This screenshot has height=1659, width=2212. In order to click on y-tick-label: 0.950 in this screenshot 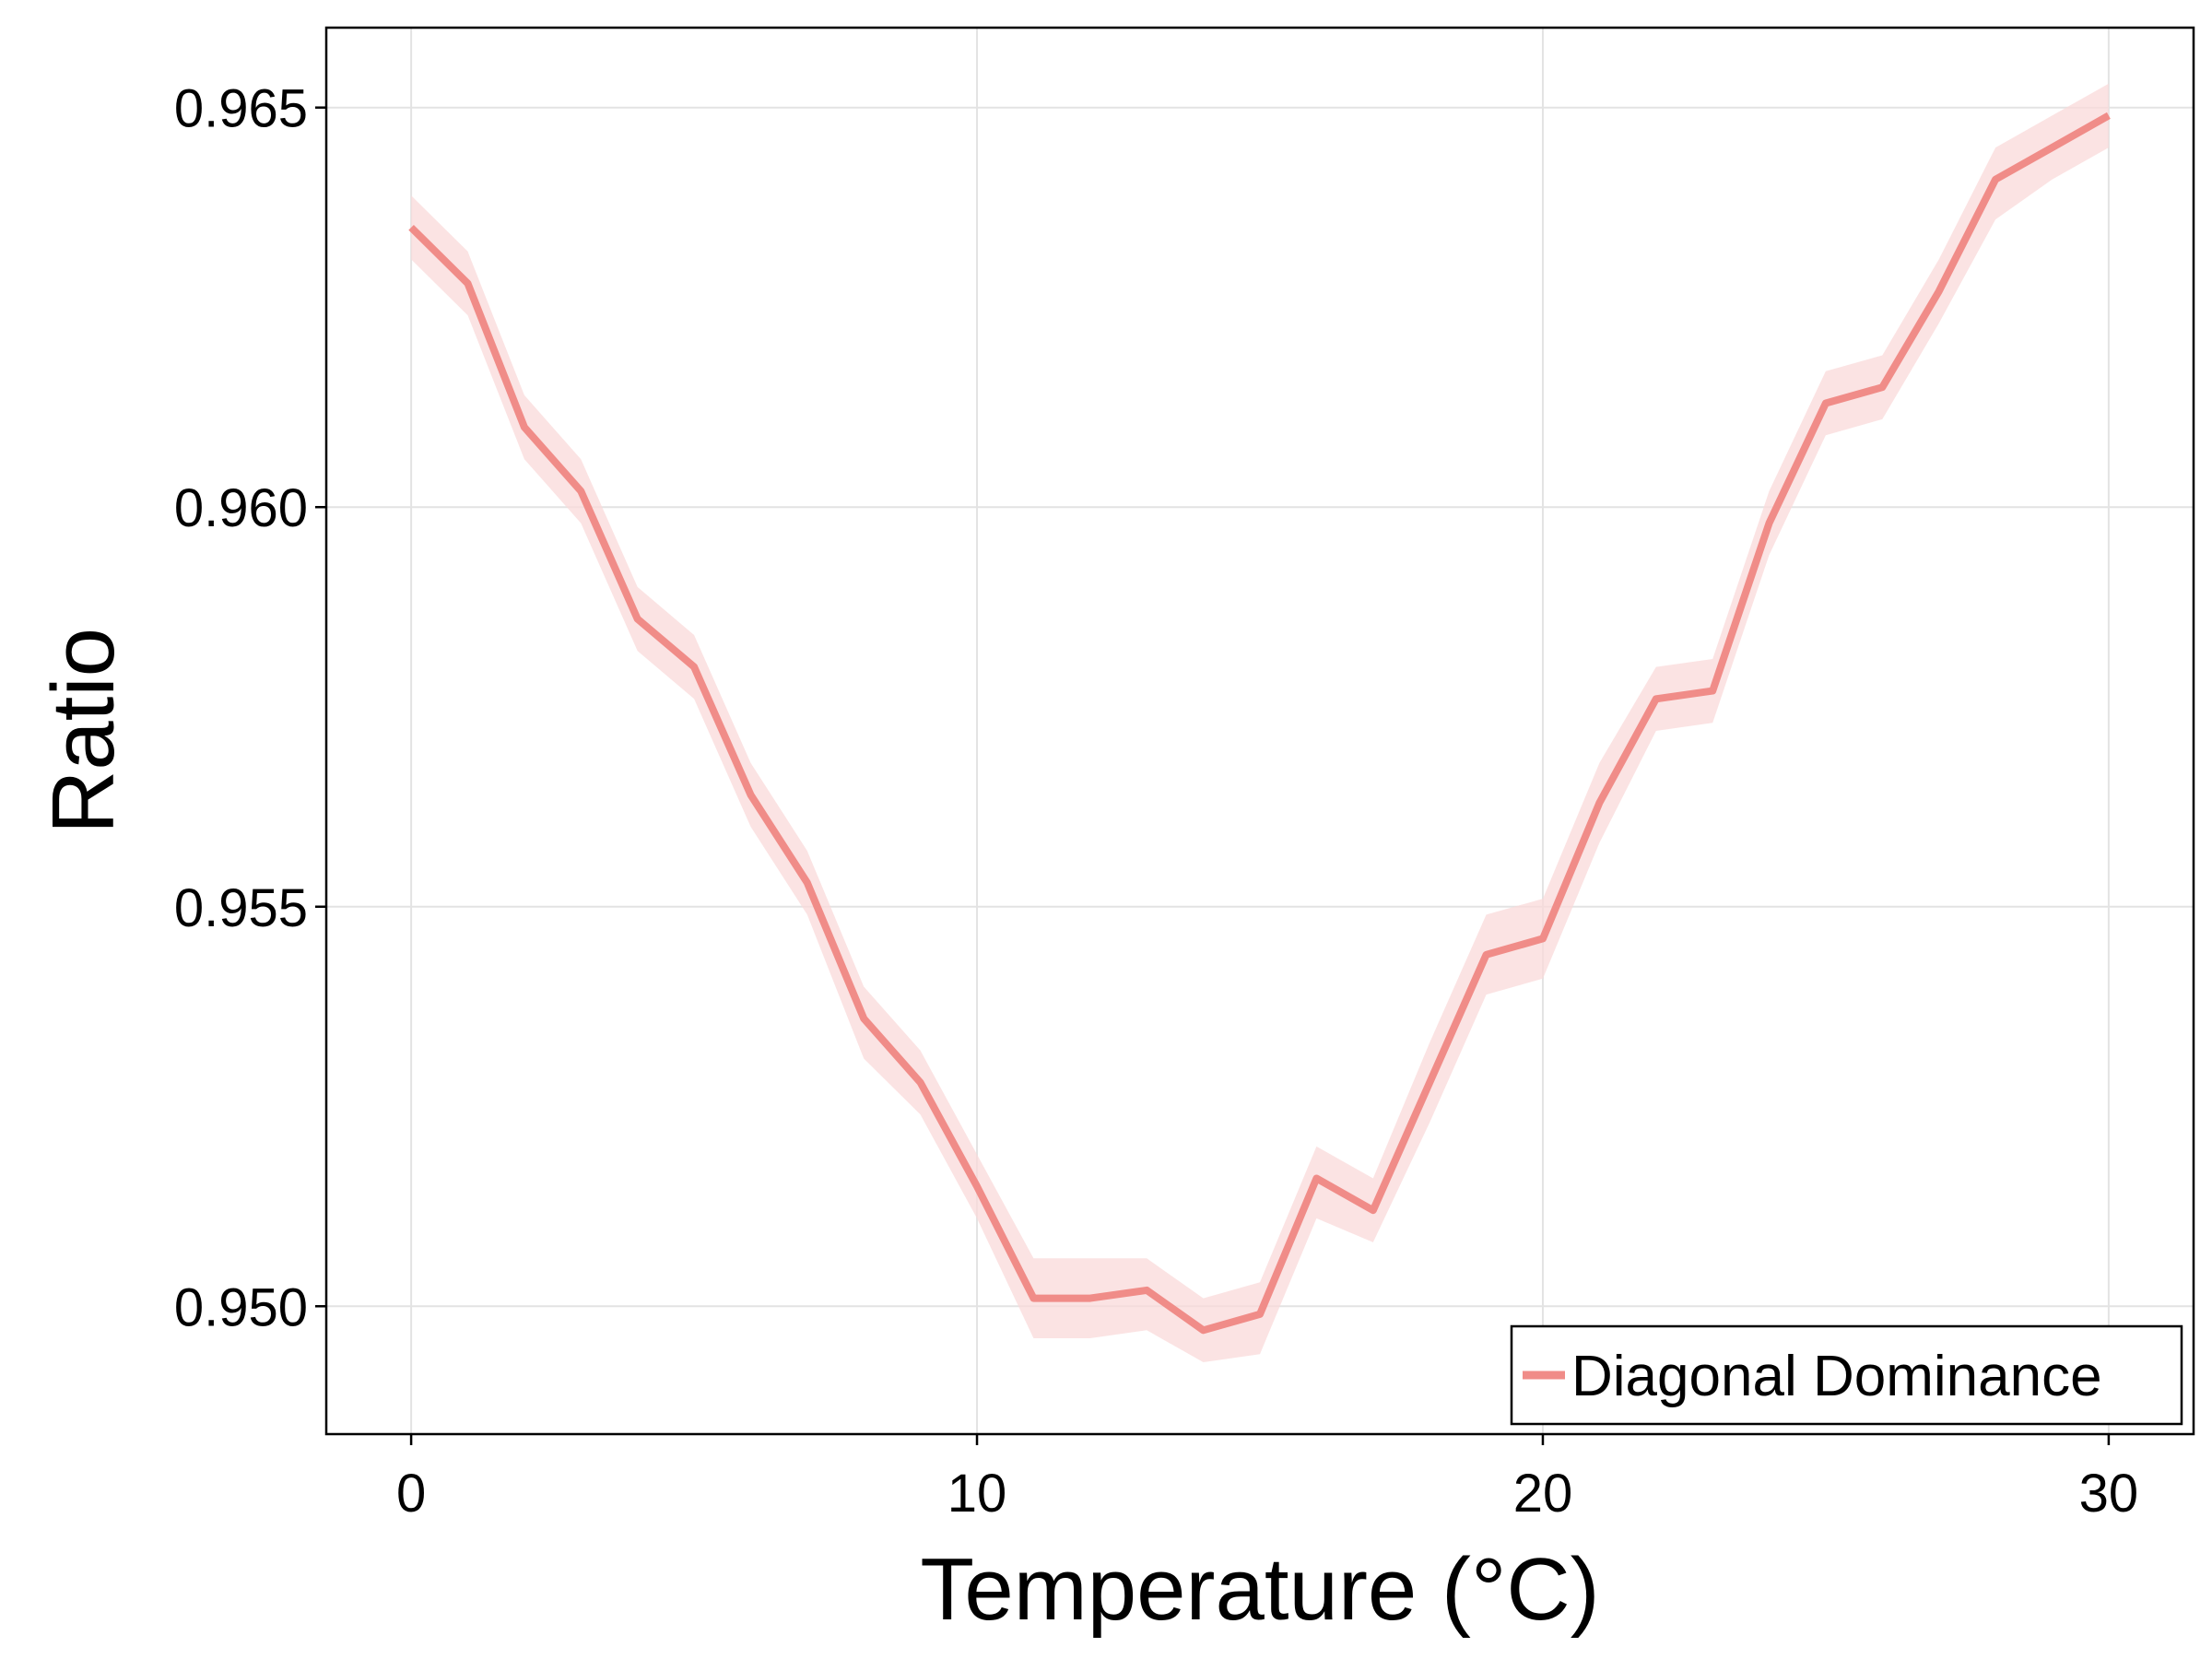, I will do `click(241, 1307)`.